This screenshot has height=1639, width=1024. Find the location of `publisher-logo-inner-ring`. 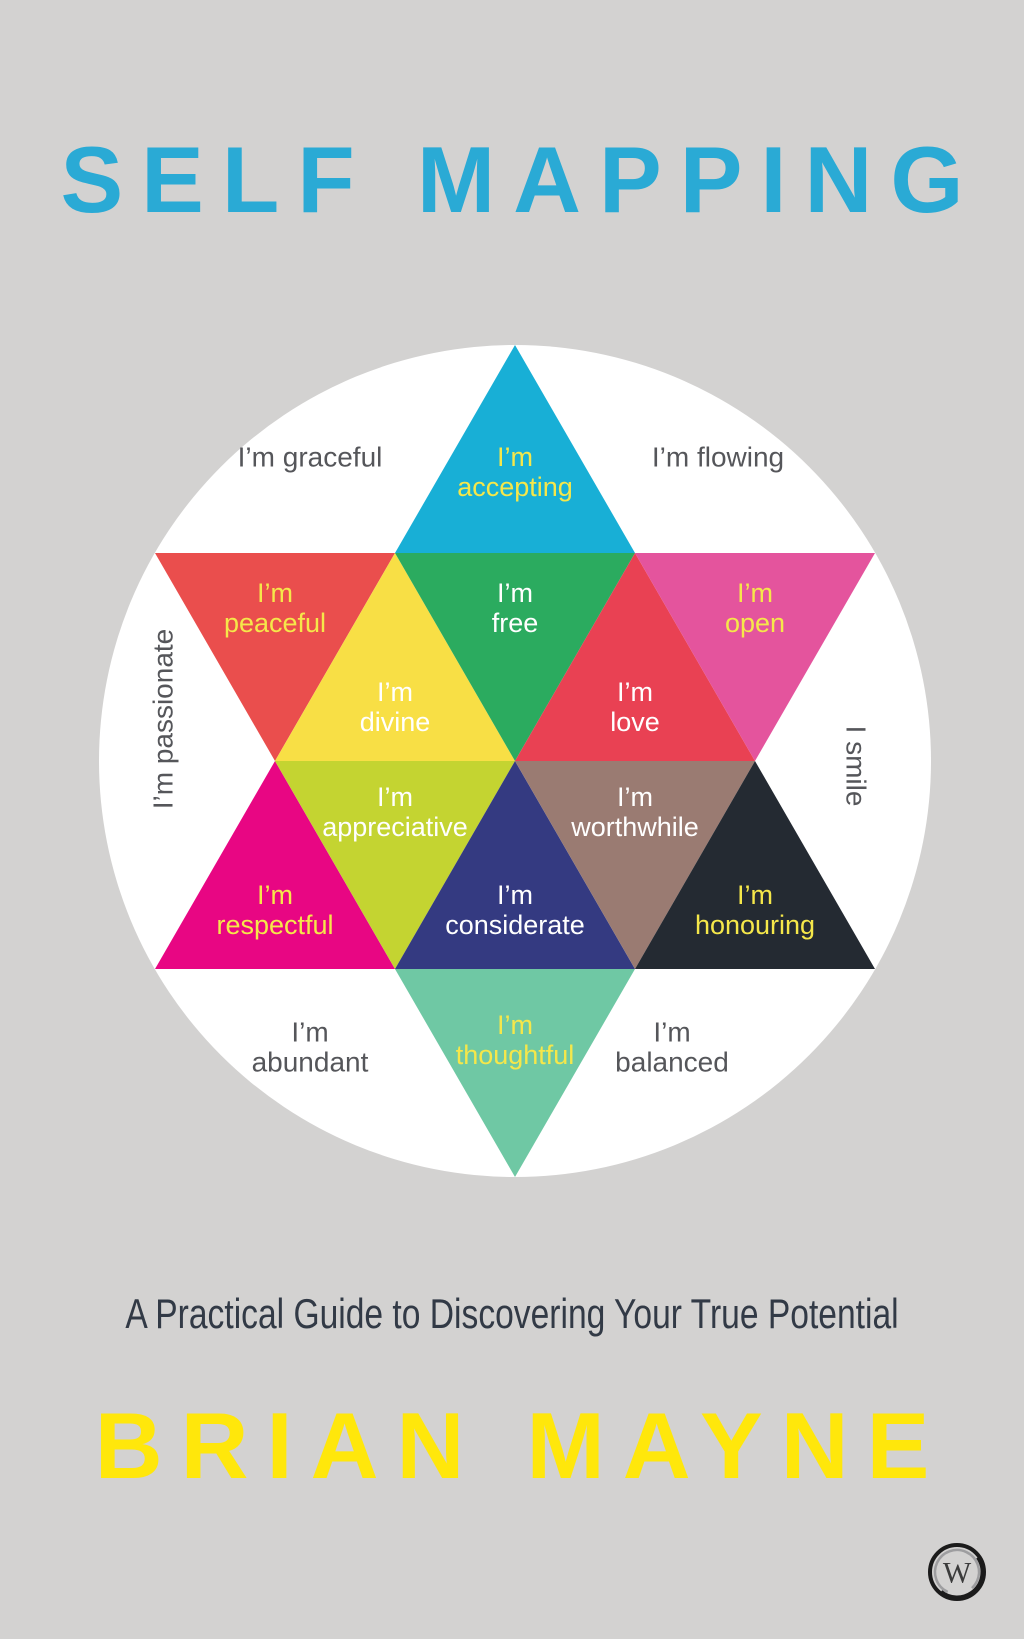

publisher-logo-inner-ring is located at coordinates (957, 1572).